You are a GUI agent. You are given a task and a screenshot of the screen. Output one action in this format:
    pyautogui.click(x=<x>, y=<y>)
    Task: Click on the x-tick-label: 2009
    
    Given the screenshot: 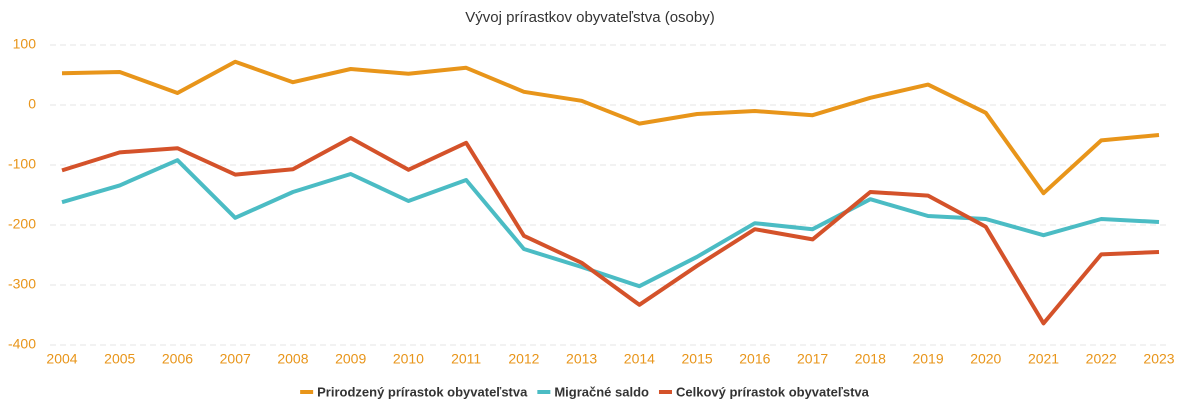 What is the action you would take?
    pyautogui.click(x=350, y=359)
    